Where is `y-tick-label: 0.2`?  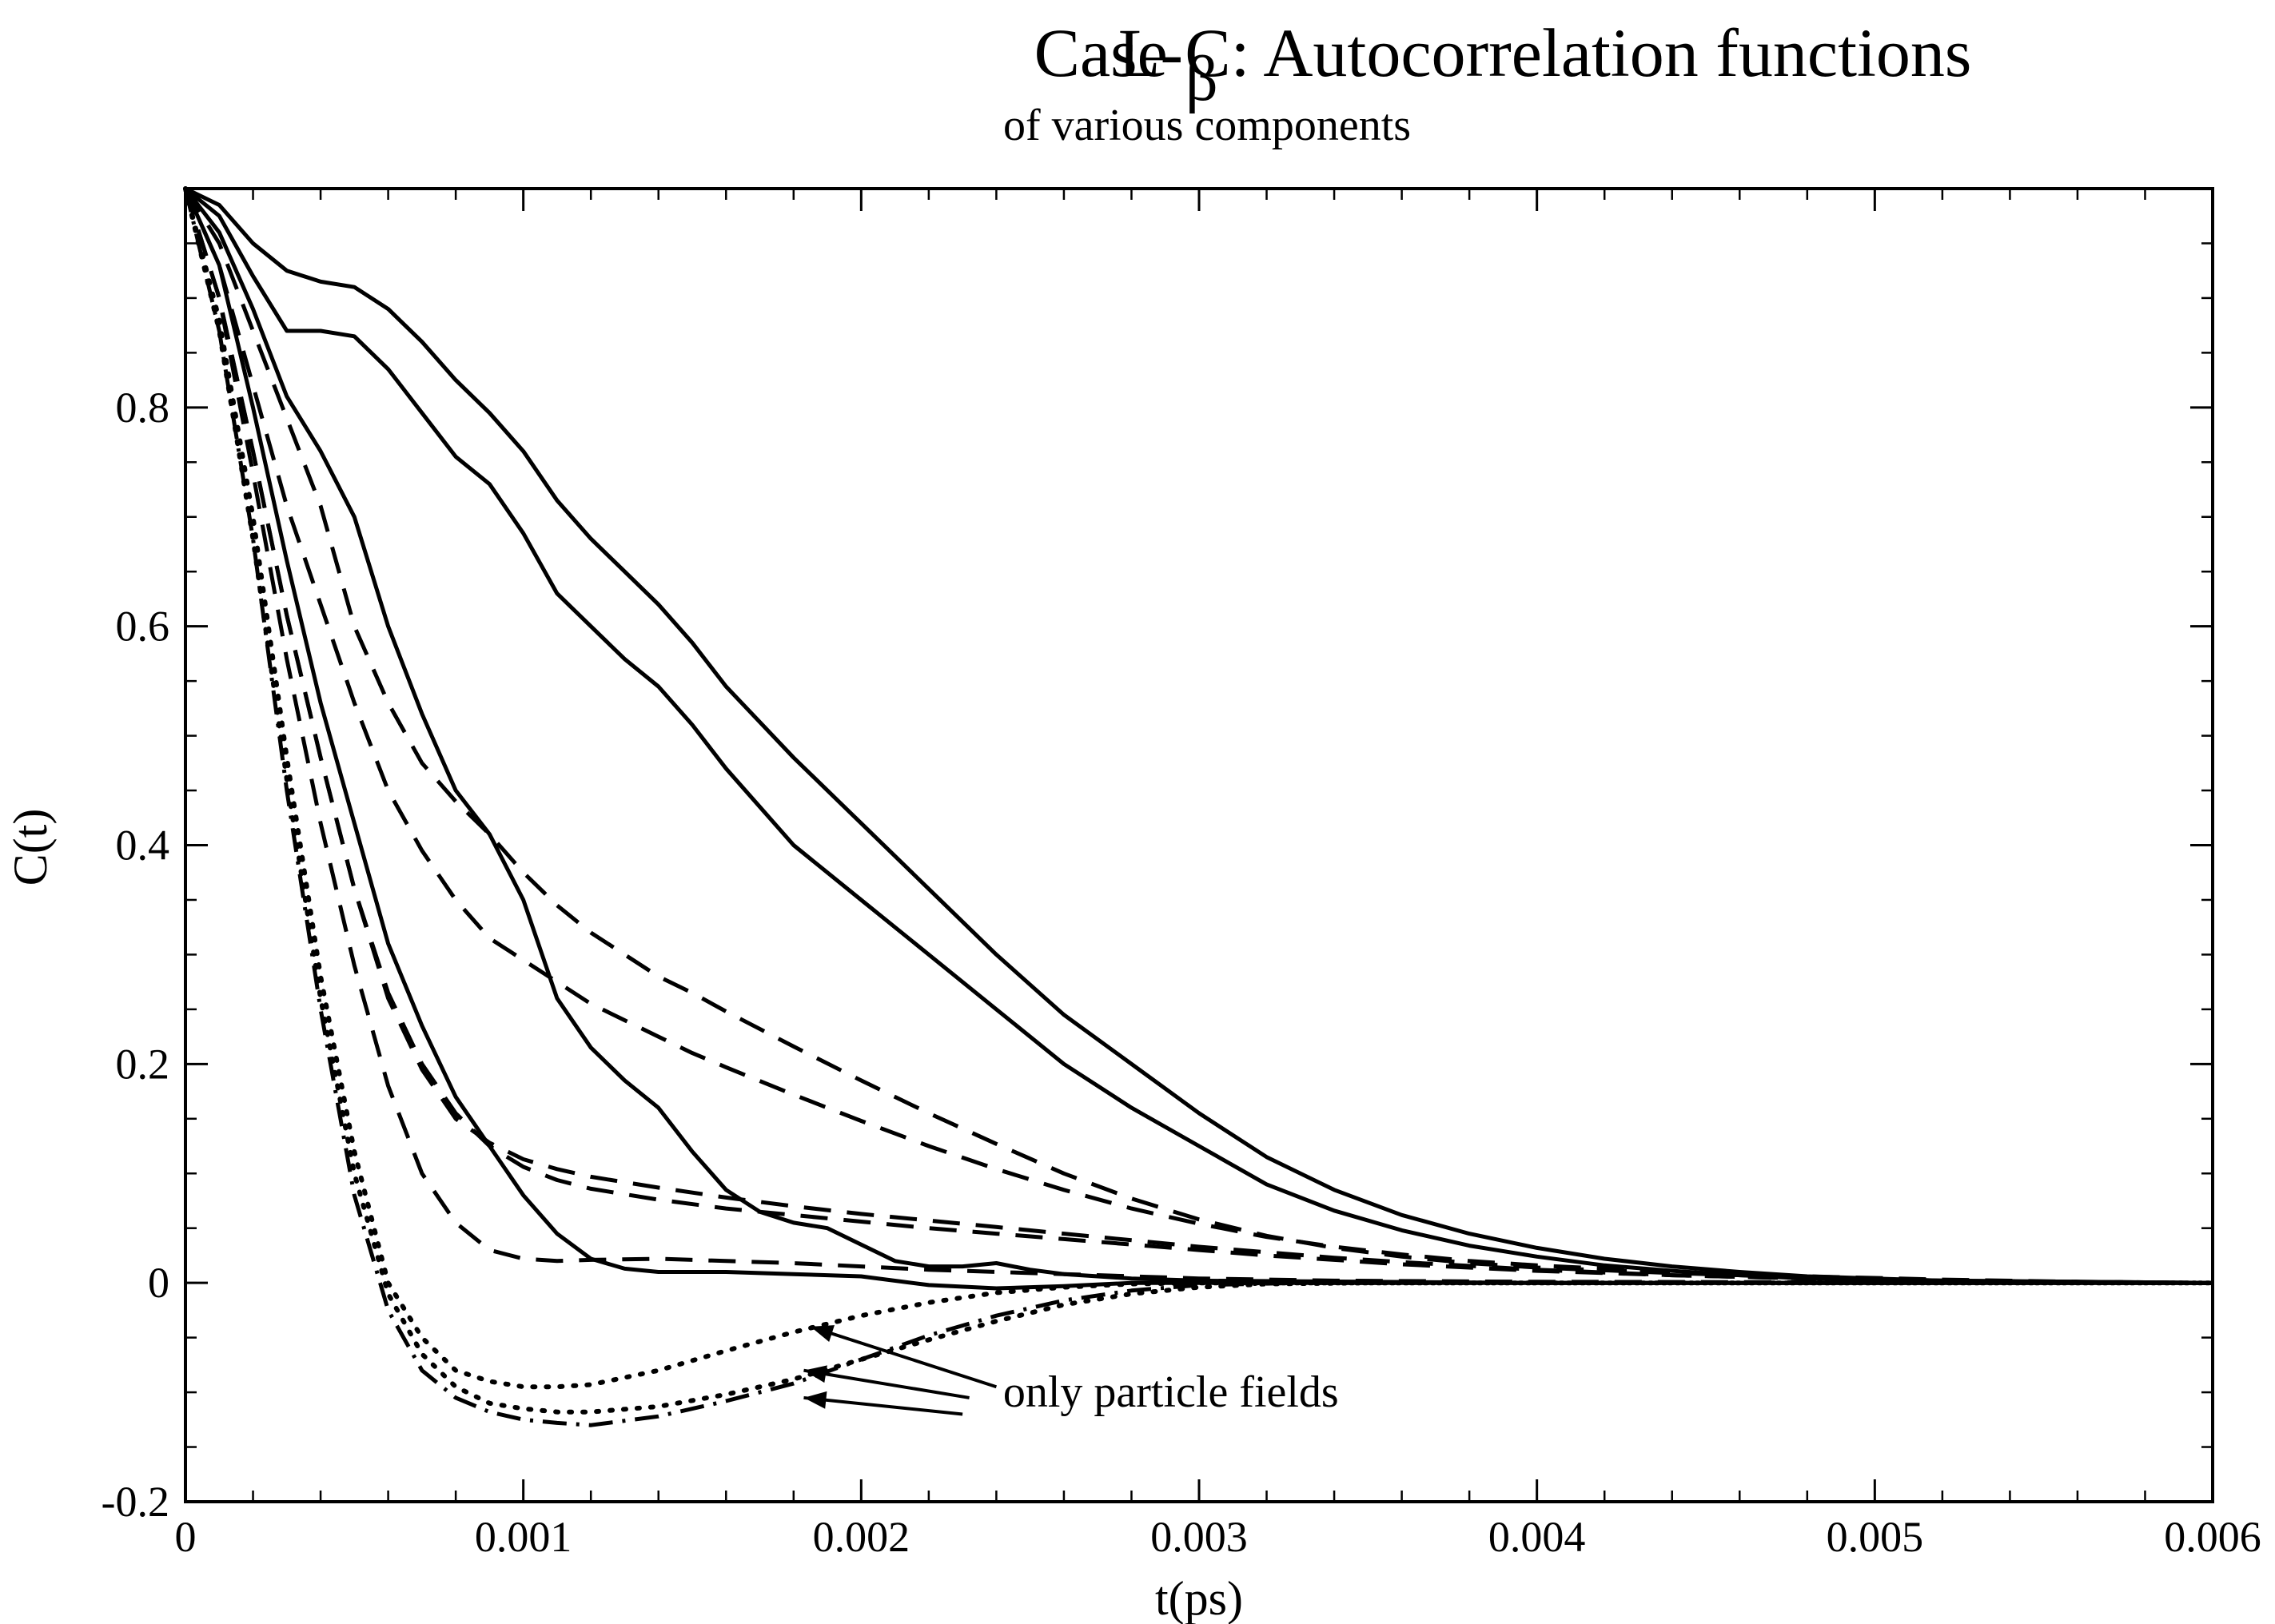
y-tick-label: 0.2 is located at coordinates (143, 1064).